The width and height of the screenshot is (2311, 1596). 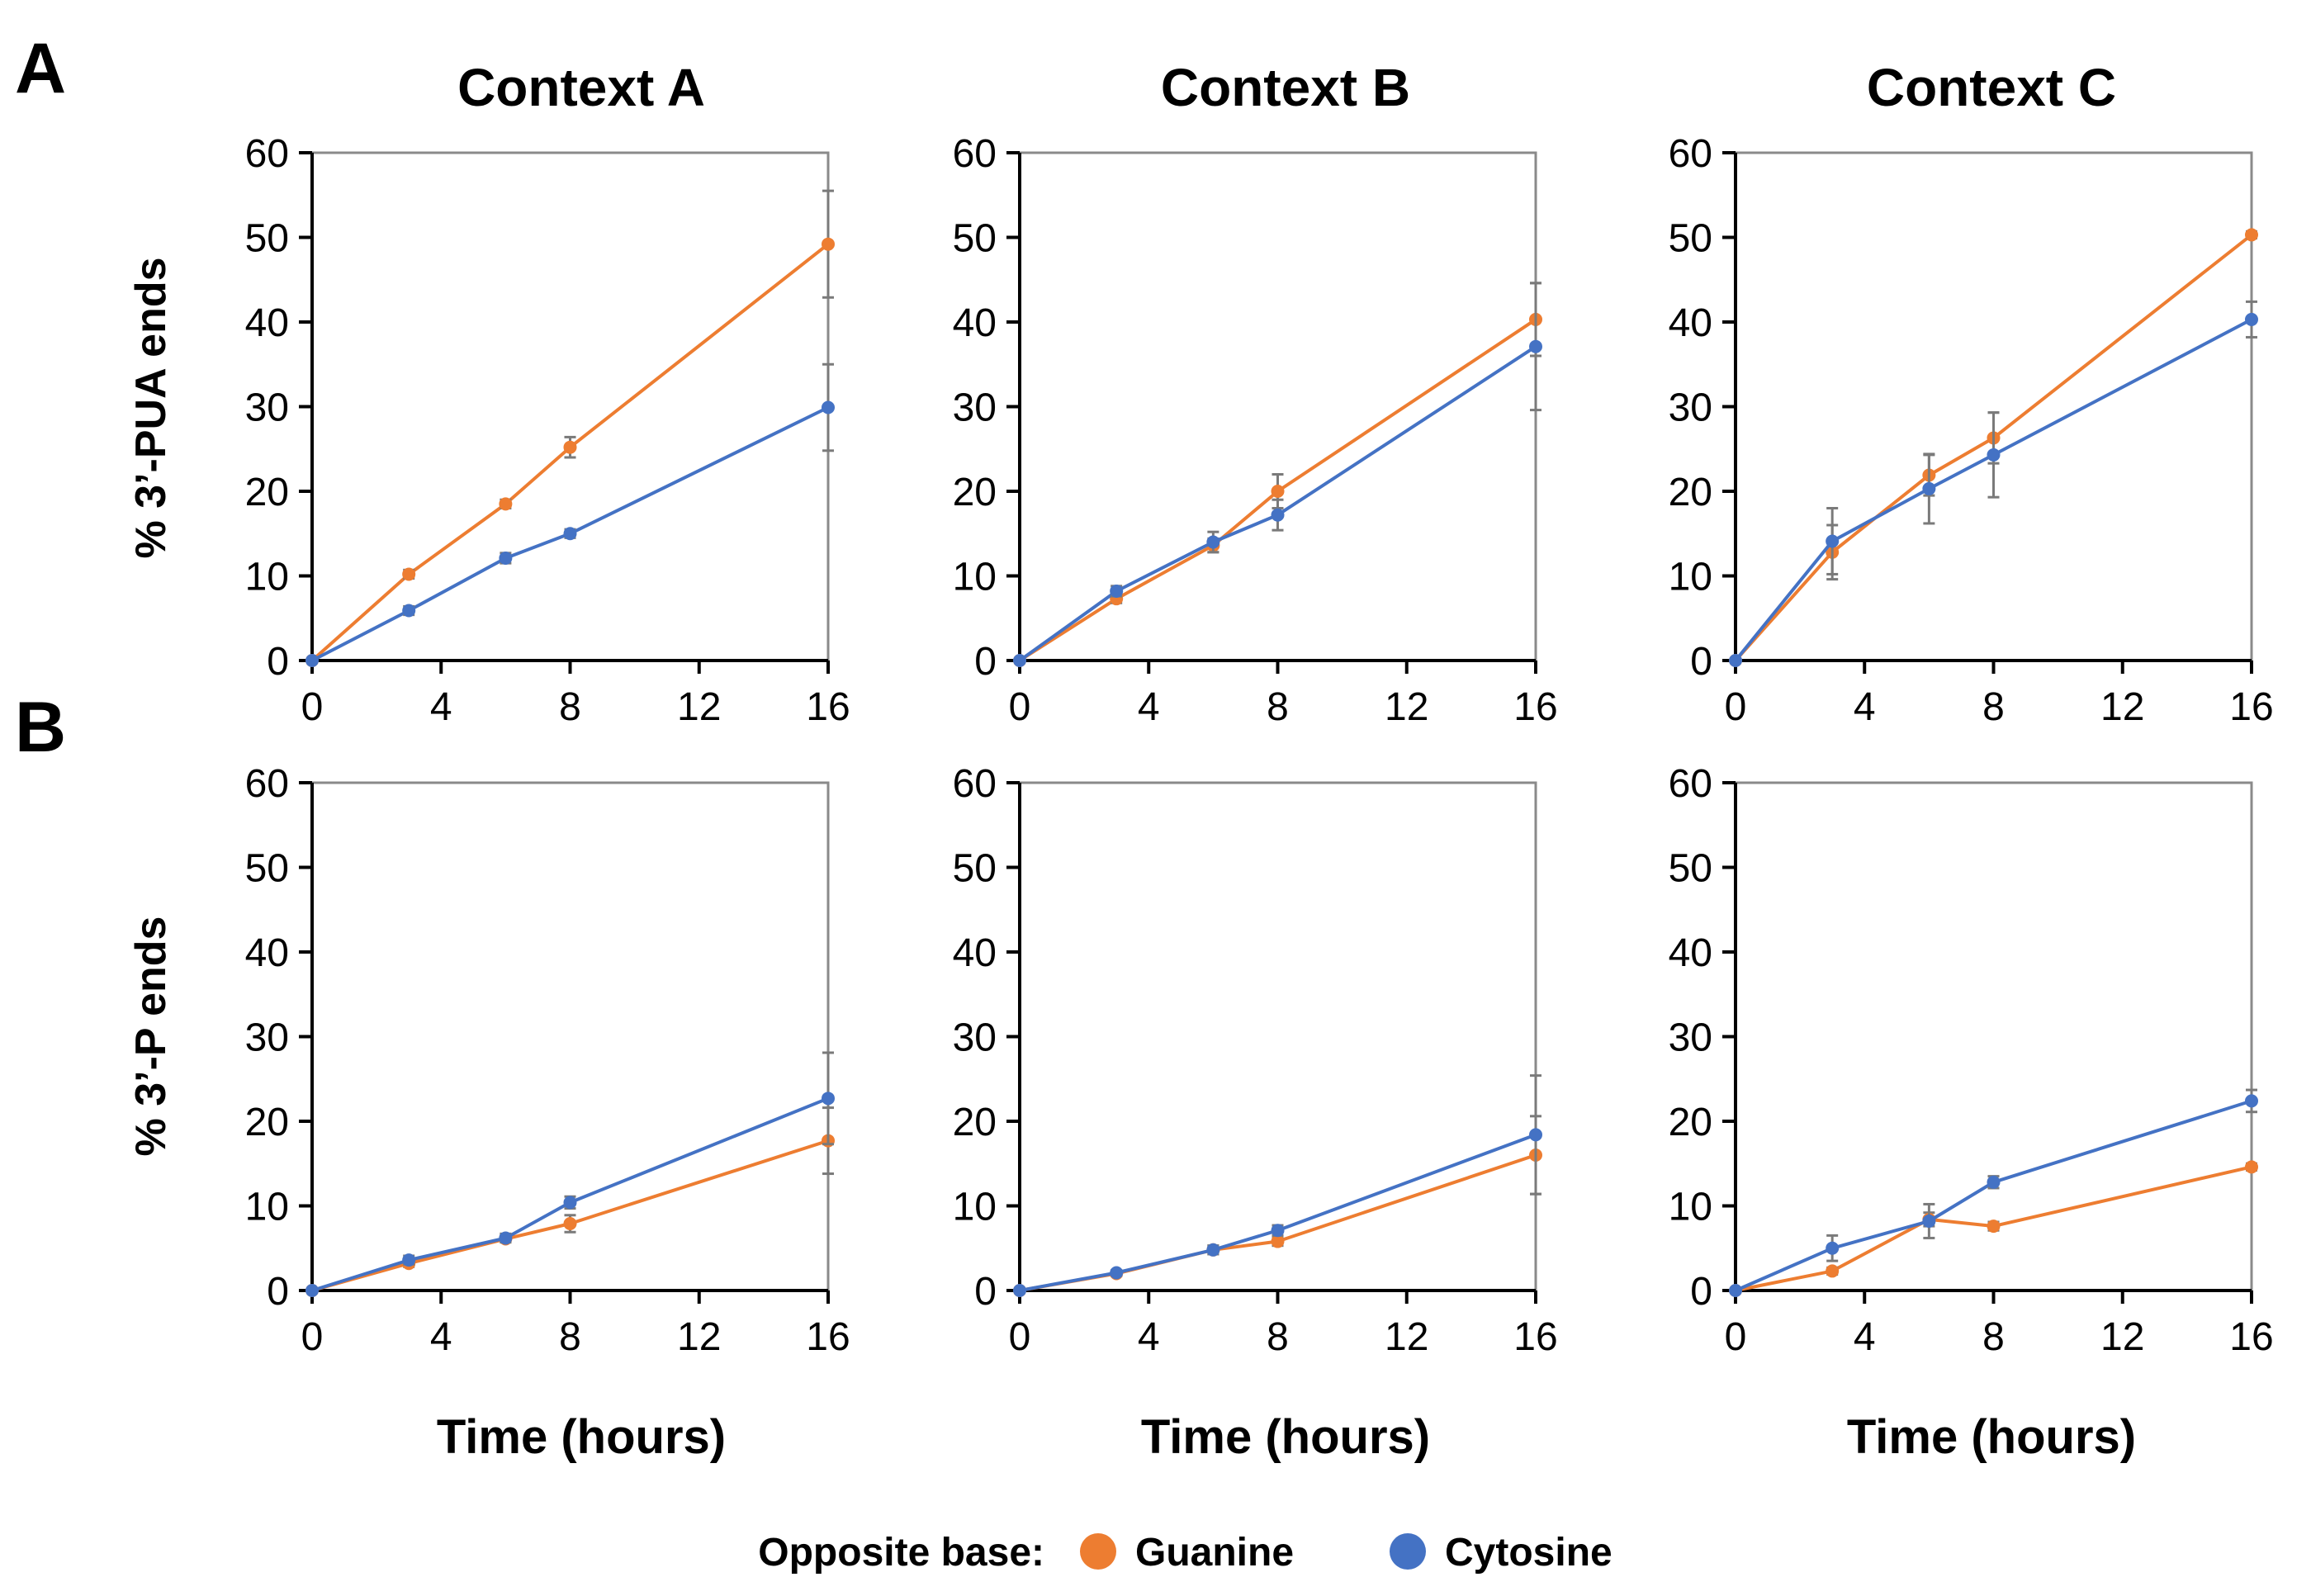 I want to click on panel-a-context-b-ytick-label: 50, so click(x=975, y=239).